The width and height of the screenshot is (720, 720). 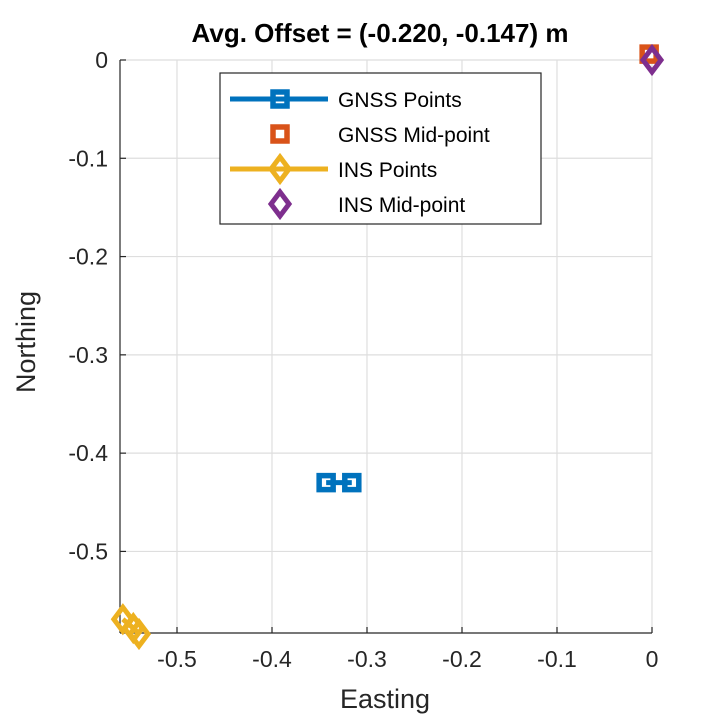 I want to click on x-tick-label: -0.3, so click(x=367, y=659).